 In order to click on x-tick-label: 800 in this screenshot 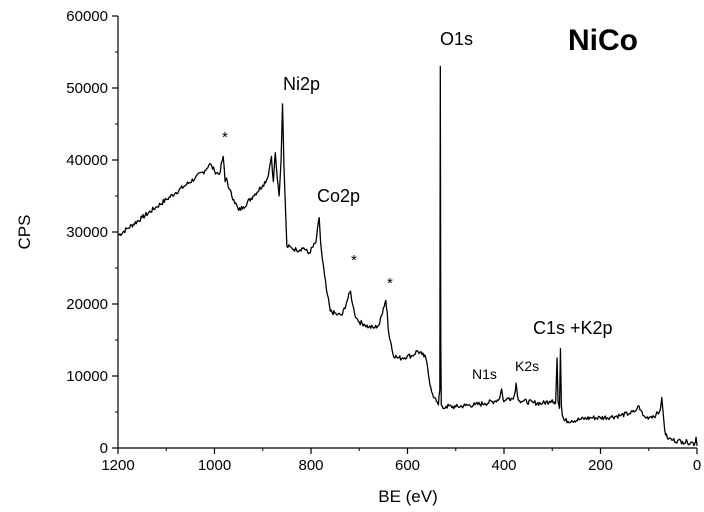, I will do `click(310, 465)`.